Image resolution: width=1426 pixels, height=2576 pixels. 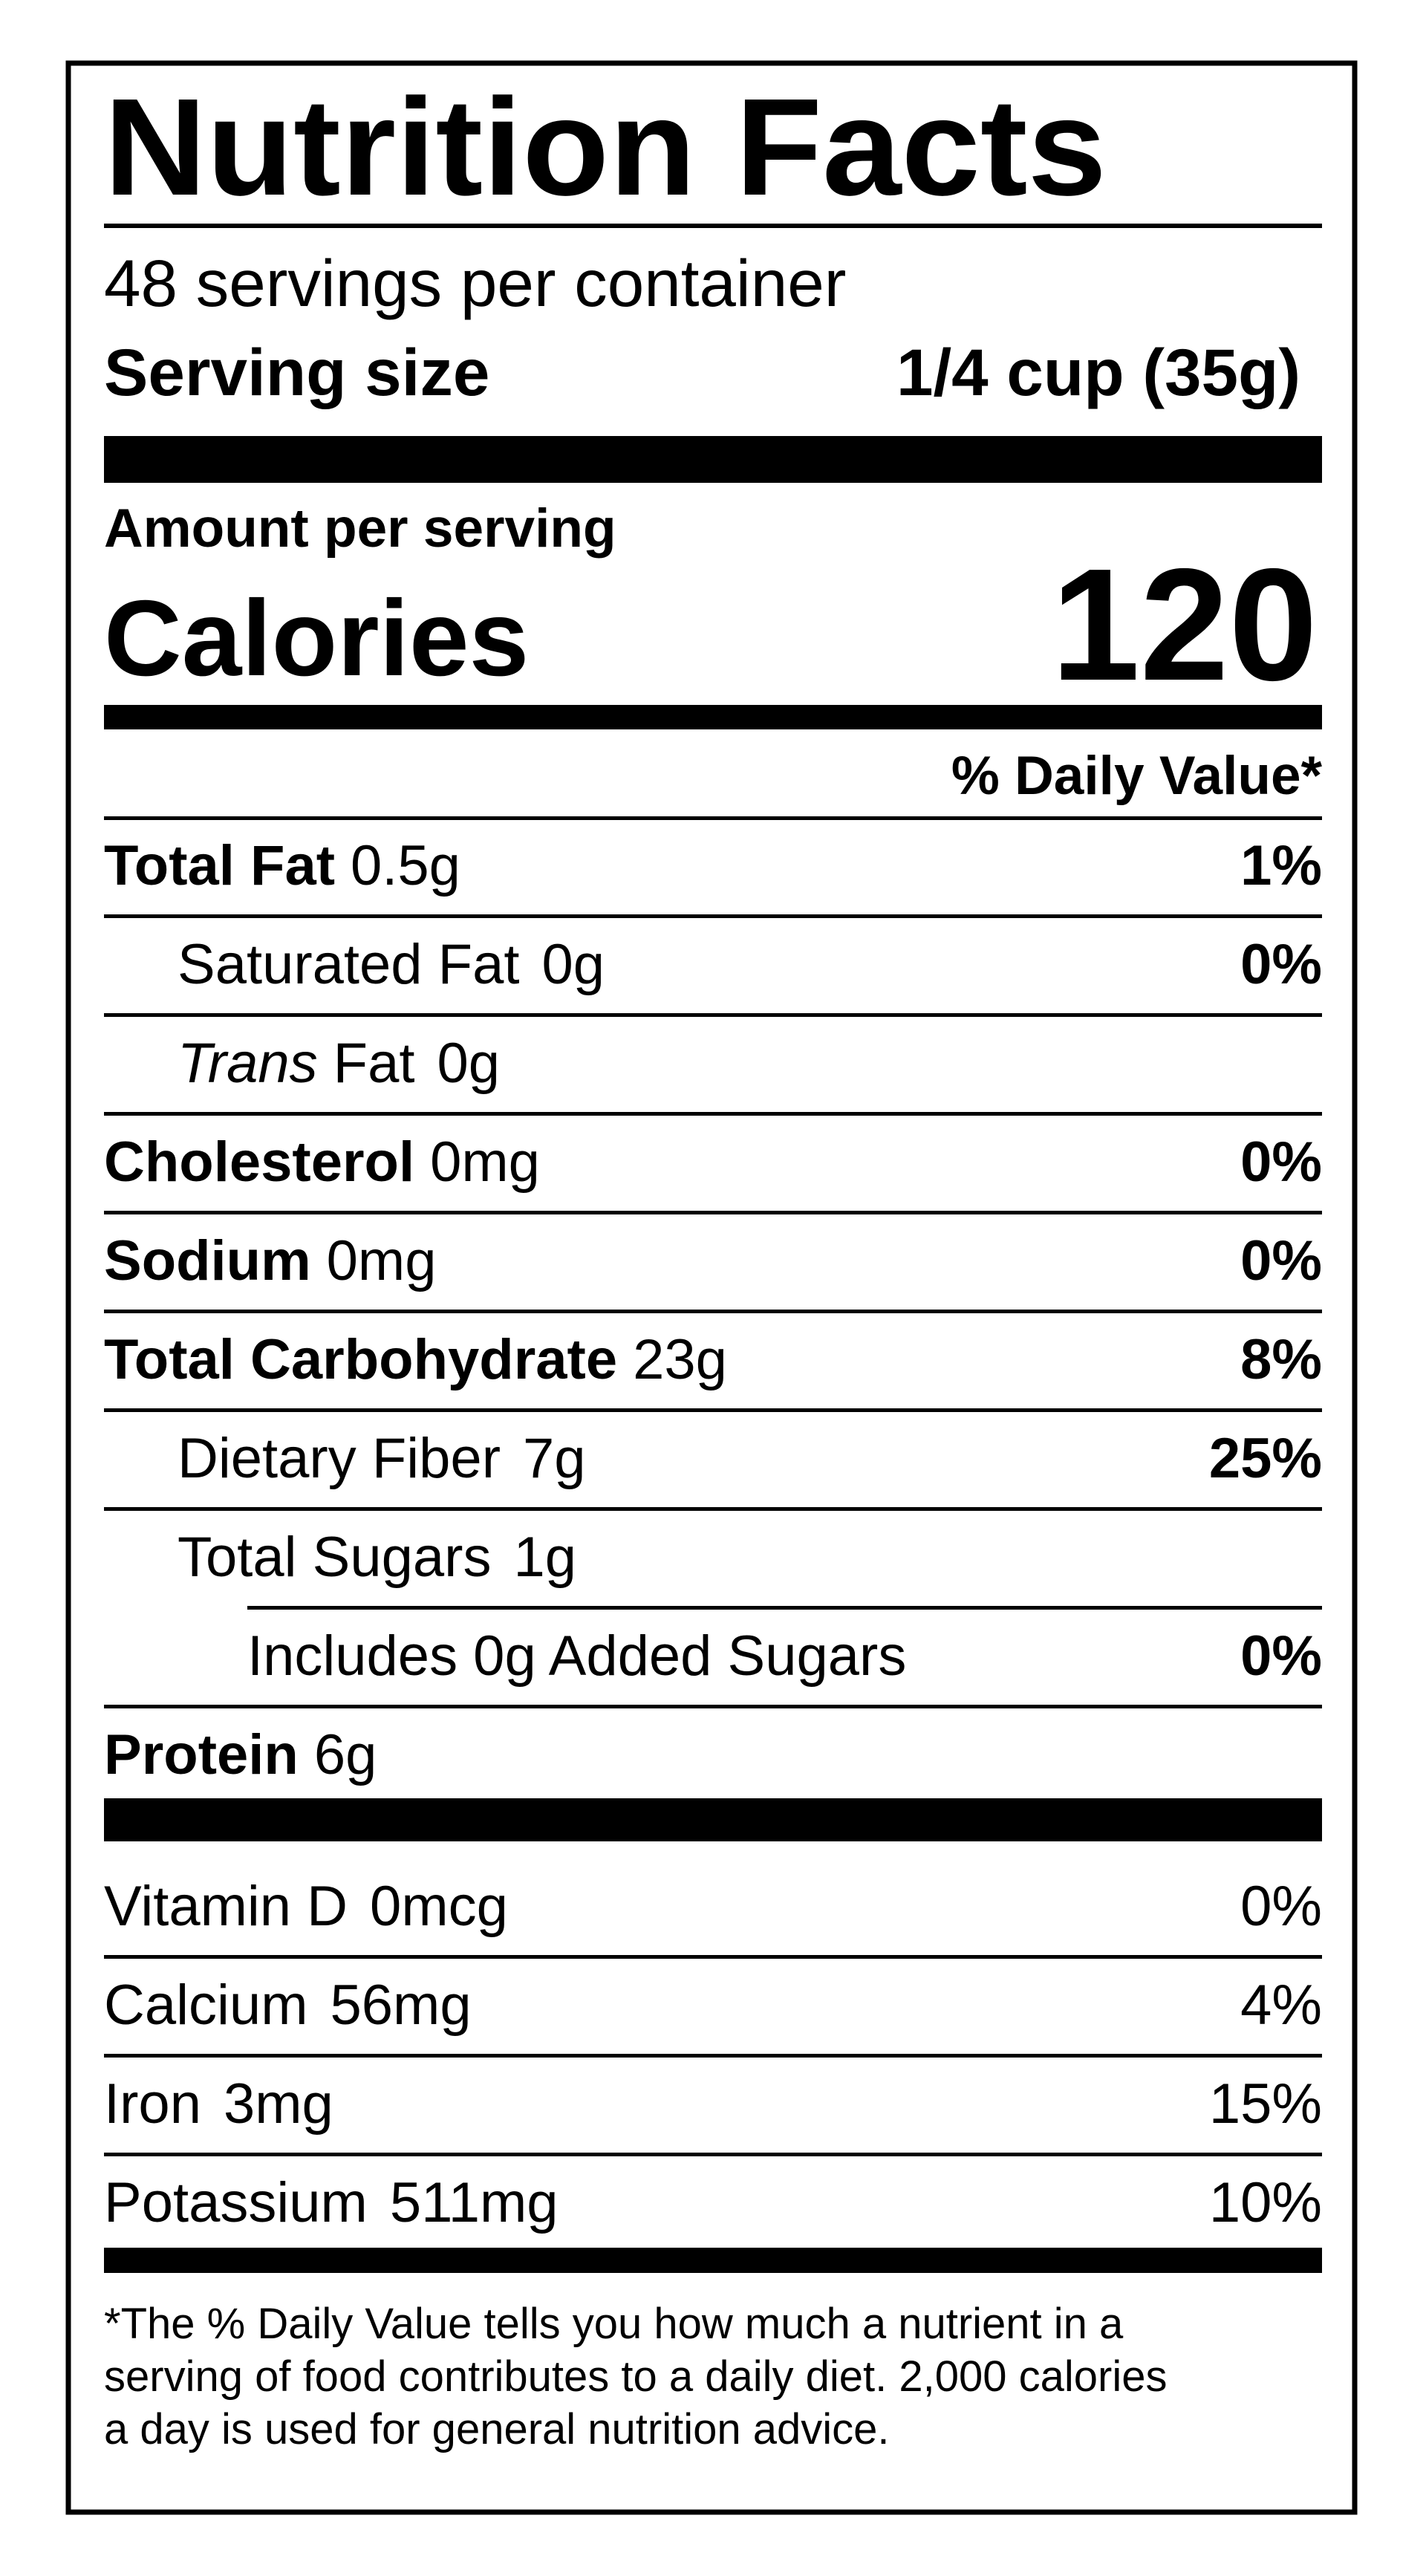 What do you see at coordinates (374, 1063) in the screenshot?
I see `nutrient-name: Fat` at bounding box center [374, 1063].